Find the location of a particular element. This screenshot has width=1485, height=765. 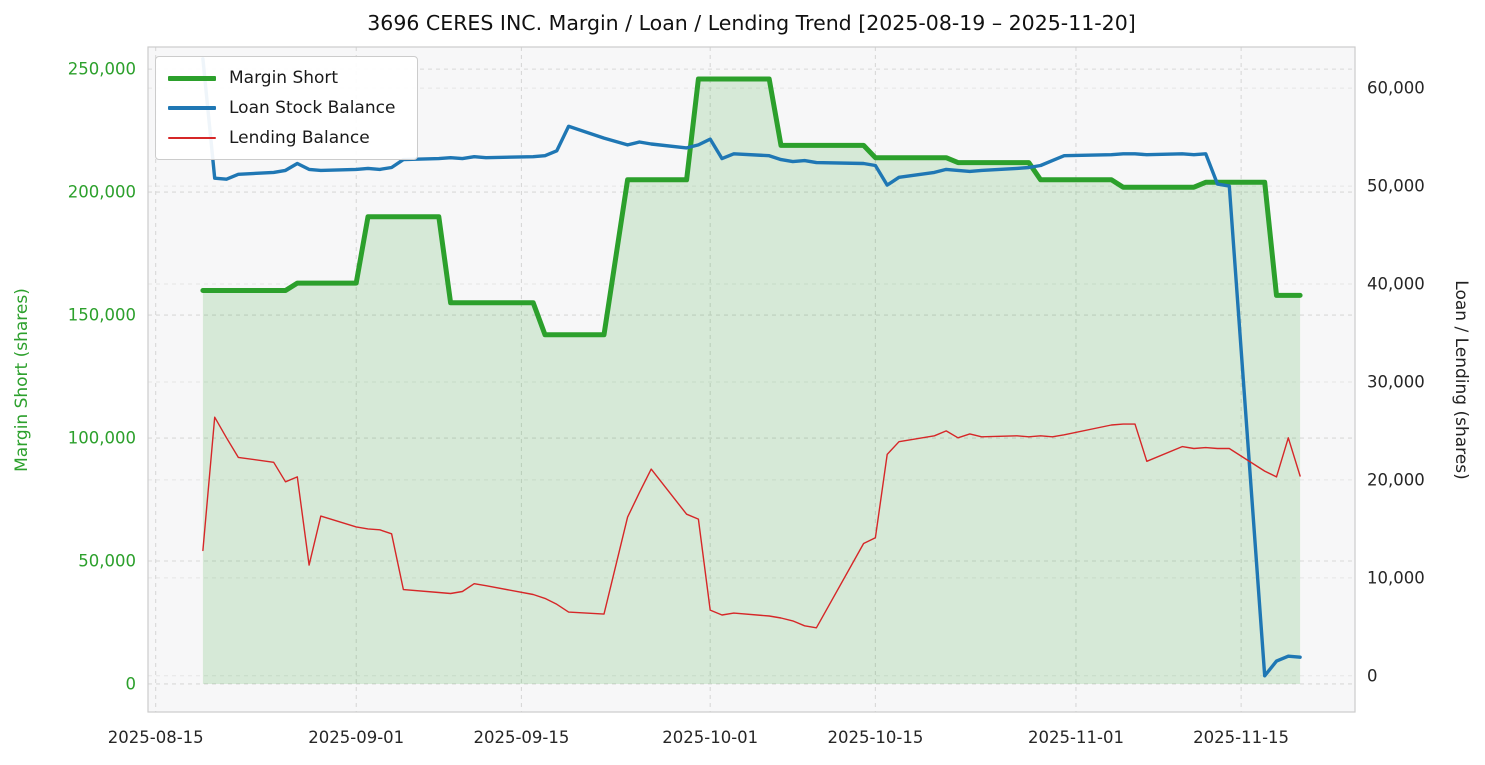

legend-item-margin-short: Margin Short is located at coordinates (281, 78).